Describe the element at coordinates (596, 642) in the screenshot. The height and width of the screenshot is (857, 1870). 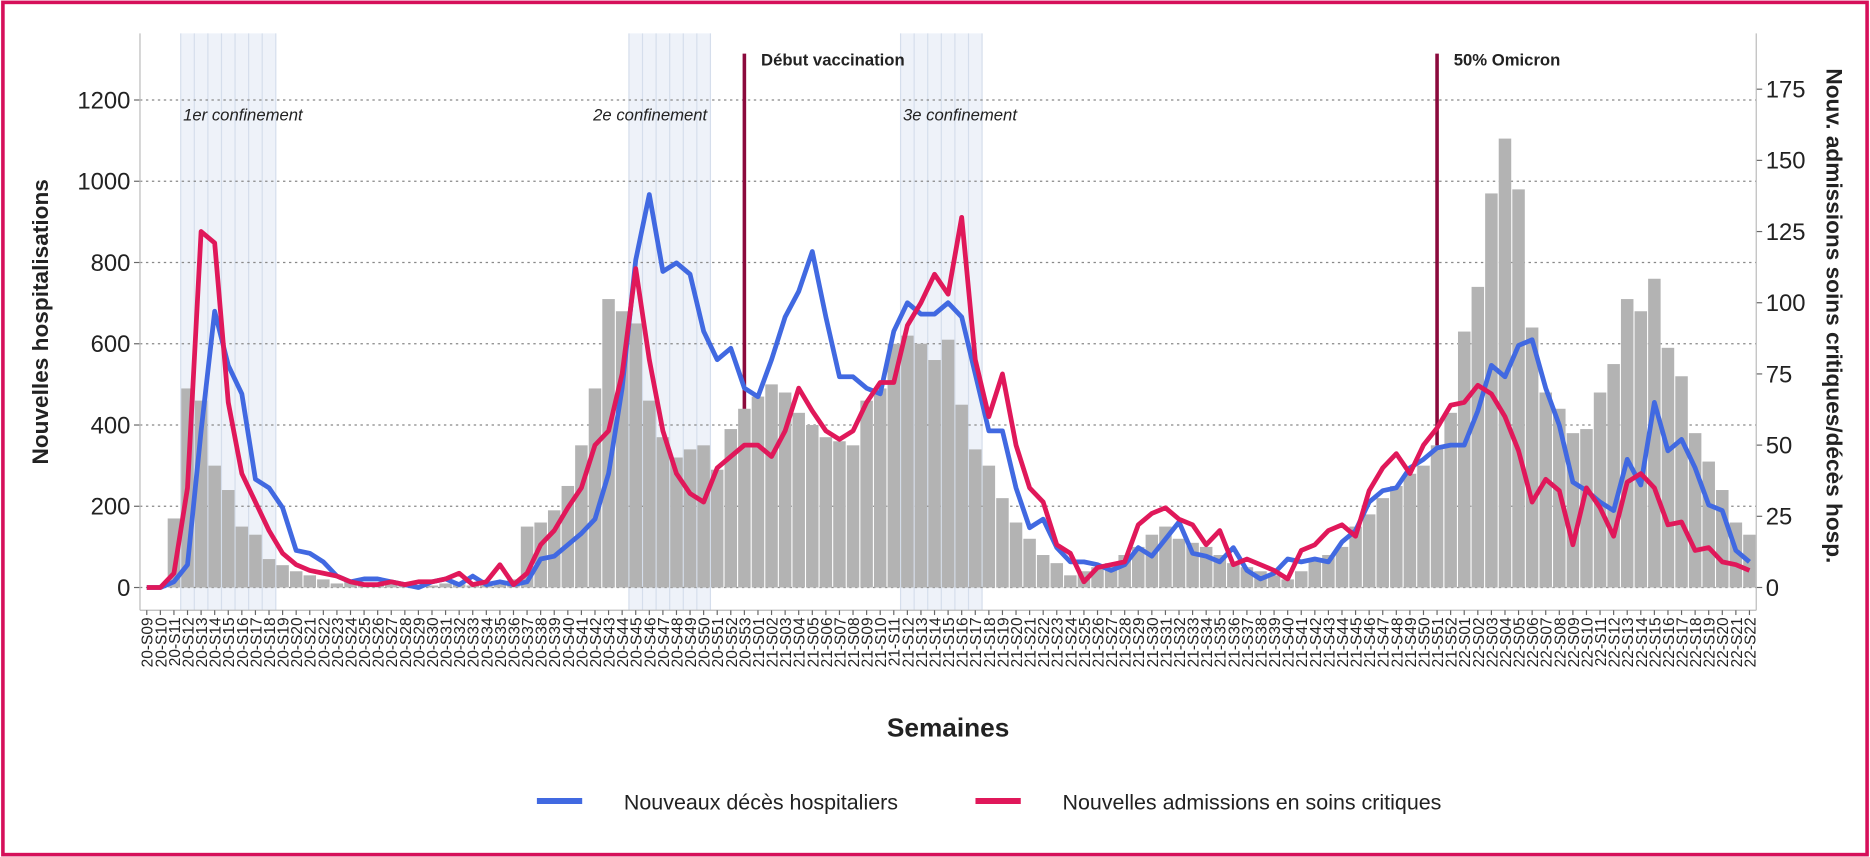
I see `x-tick-label: 20-S42` at that location.